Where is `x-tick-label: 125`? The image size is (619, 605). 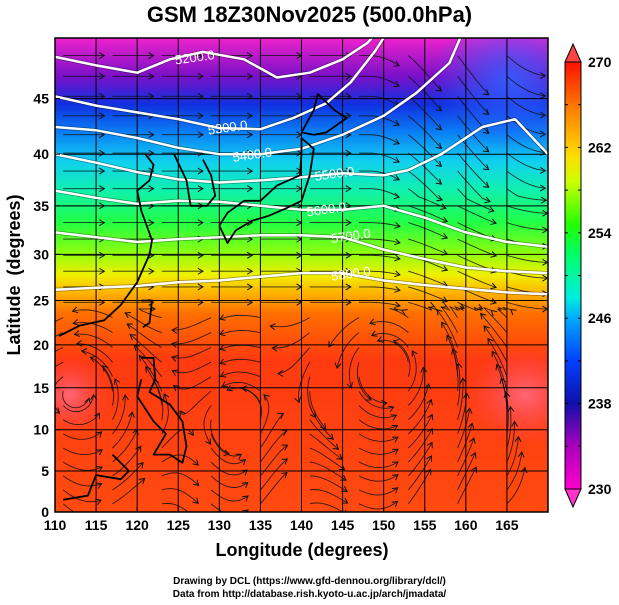
x-tick-label: 125 is located at coordinates (179, 525).